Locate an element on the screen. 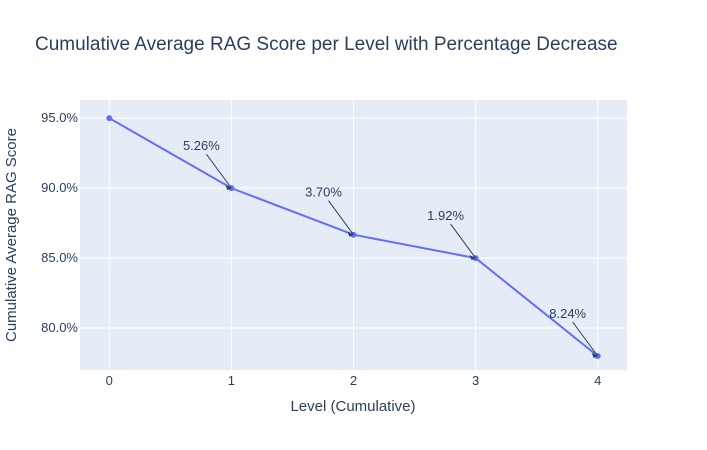 This screenshot has height=450, width=707. y-tick-label-3: 95.0% is located at coordinates (59, 117).